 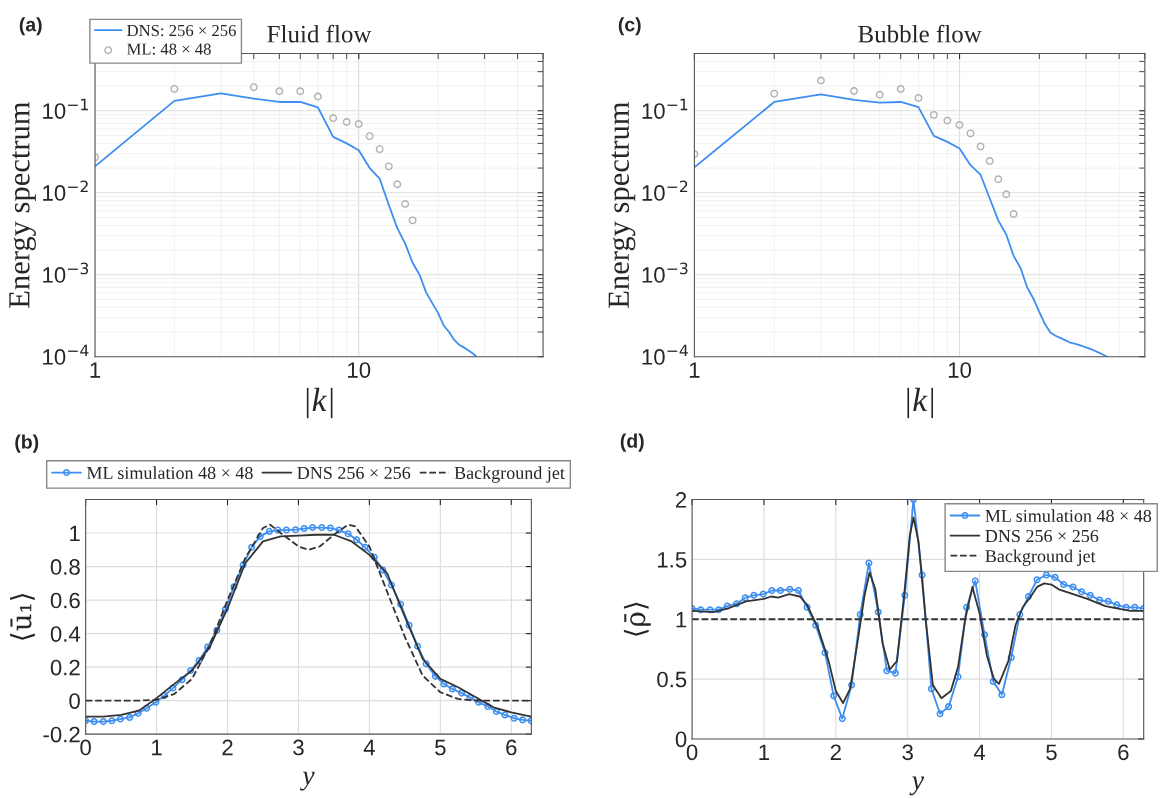 What do you see at coordinates (74, 701) in the screenshot?
I see `y-tick-label: 0` at bounding box center [74, 701].